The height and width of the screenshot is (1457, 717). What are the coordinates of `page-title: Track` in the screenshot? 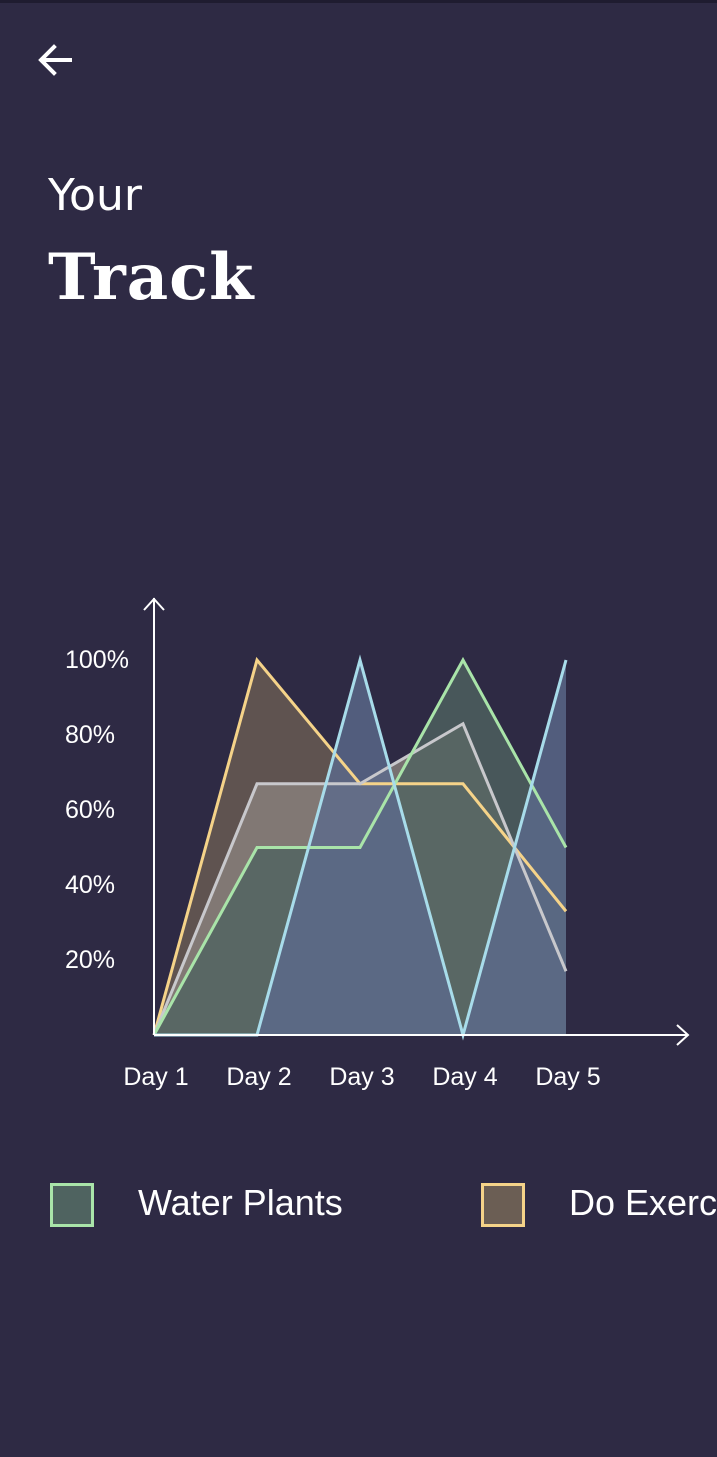 It's located at (151, 277).